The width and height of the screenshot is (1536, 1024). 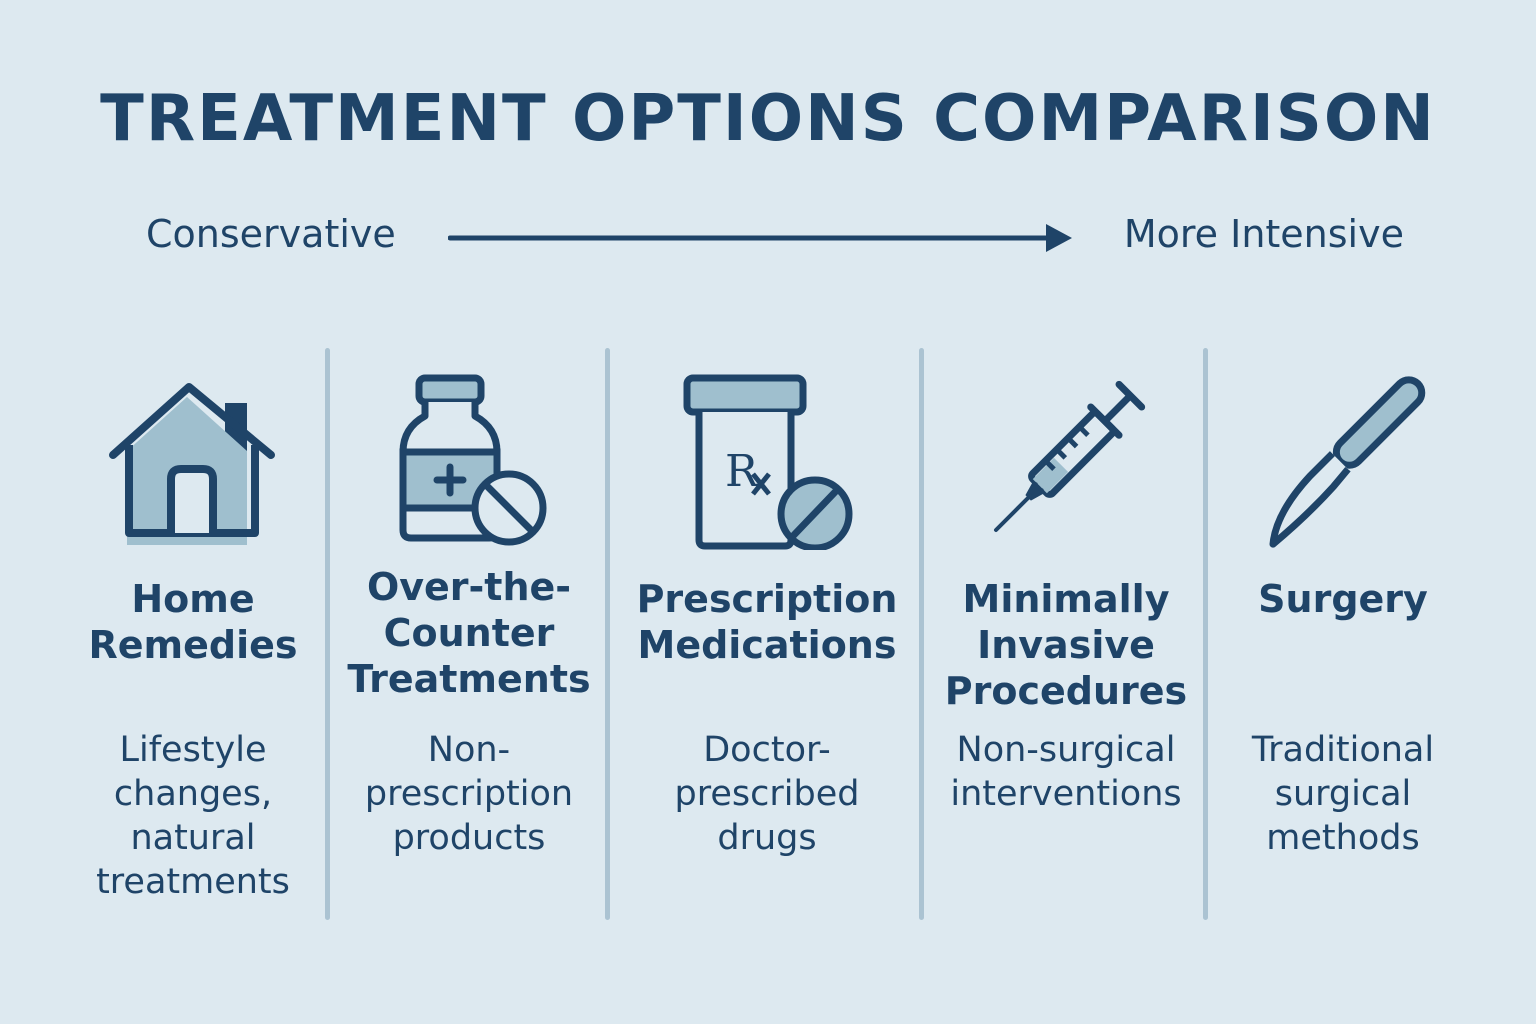 What do you see at coordinates (271, 234) in the screenshot?
I see `scale-left-label: Conservative` at bounding box center [271, 234].